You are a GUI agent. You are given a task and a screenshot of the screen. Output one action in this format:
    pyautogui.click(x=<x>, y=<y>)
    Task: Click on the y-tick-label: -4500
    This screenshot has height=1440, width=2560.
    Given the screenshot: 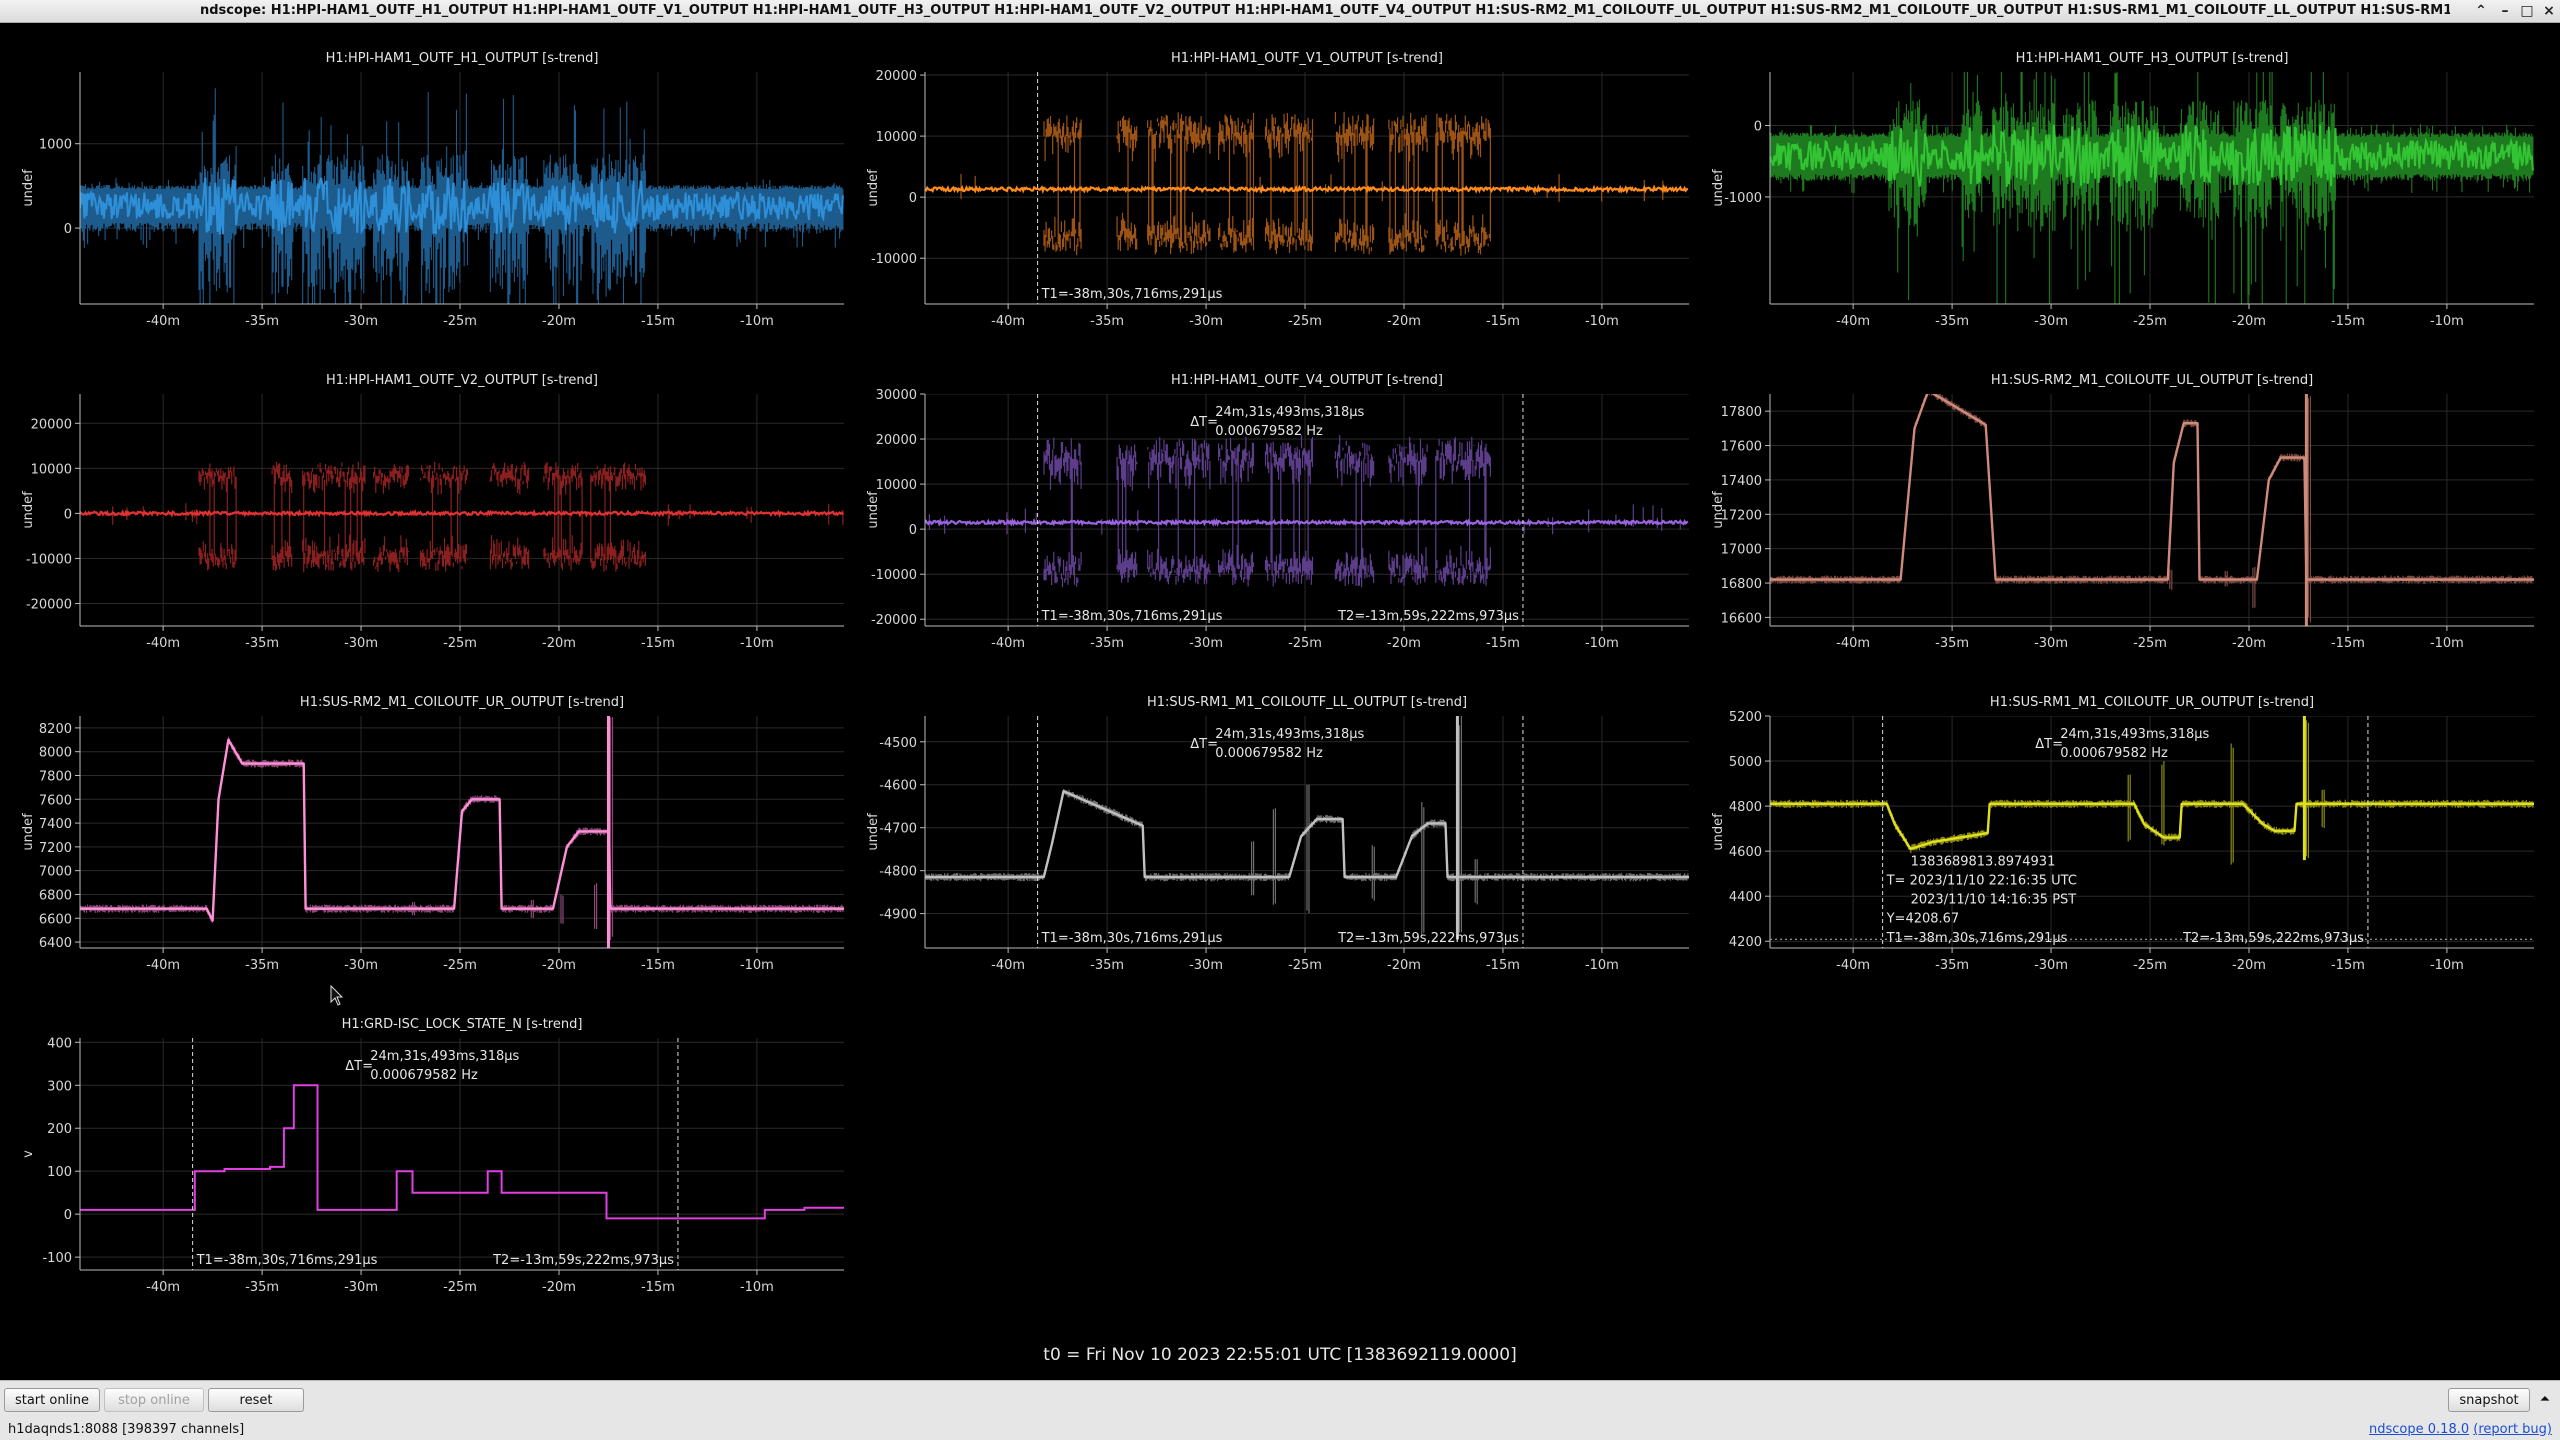 What is the action you would take?
    pyautogui.click(x=898, y=743)
    